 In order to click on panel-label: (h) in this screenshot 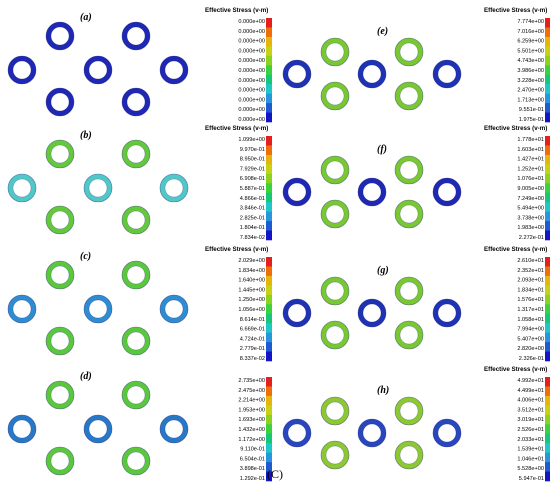, I will do `click(383, 390)`.